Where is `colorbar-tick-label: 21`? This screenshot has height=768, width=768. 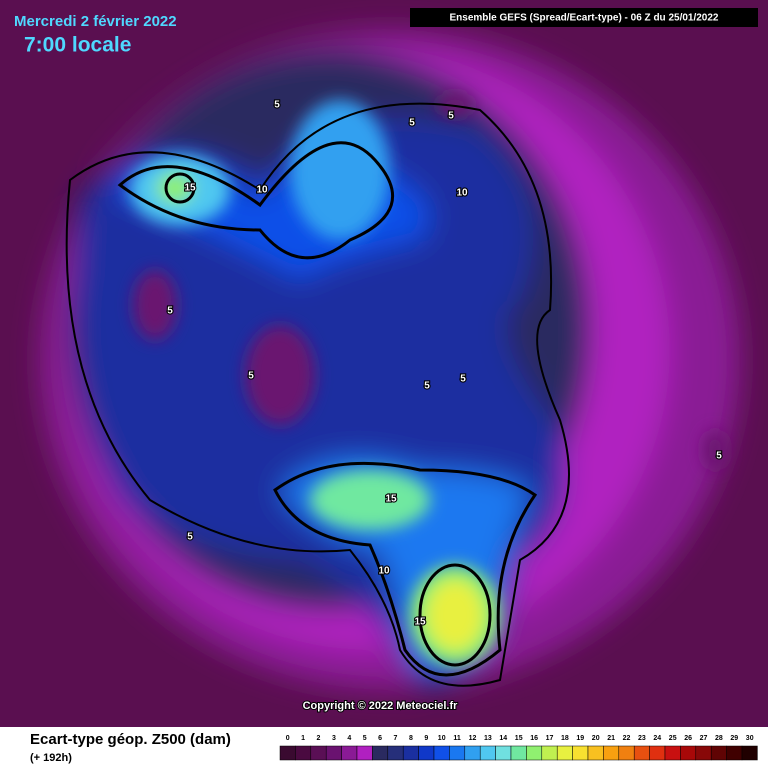
colorbar-tick-label: 21 is located at coordinates (611, 738).